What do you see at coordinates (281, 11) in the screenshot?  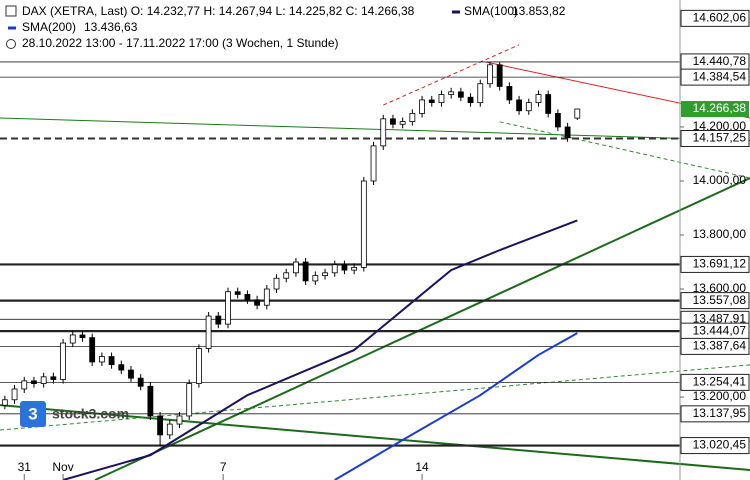 I see `quote-key: L:` at bounding box center [281, 11].